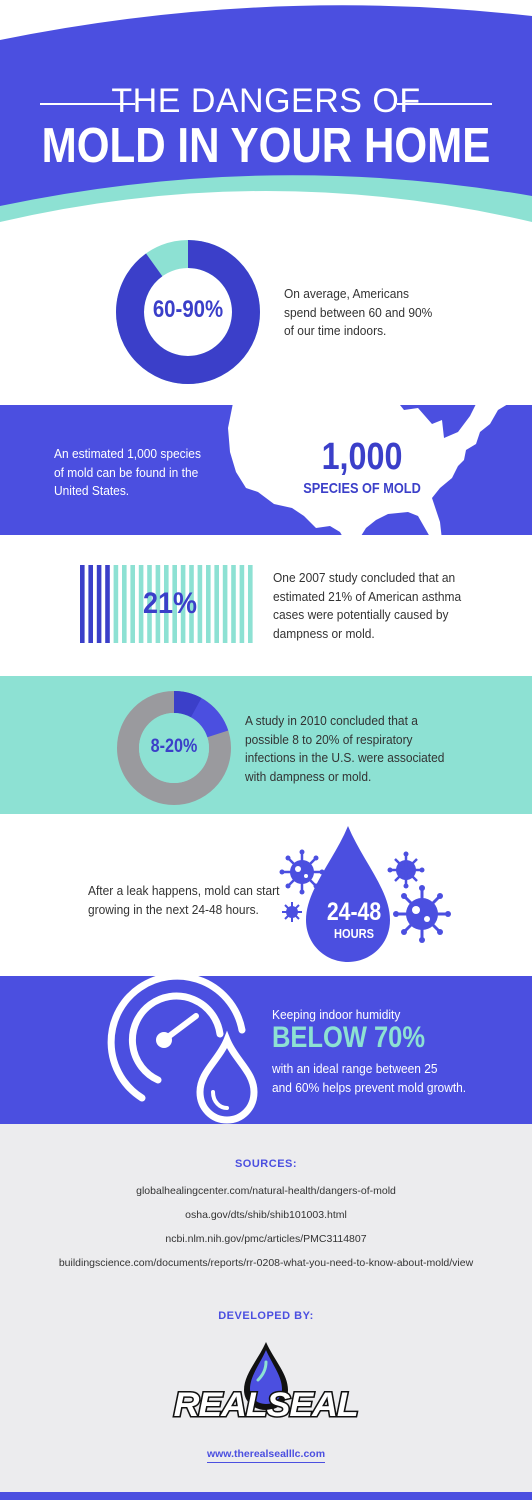  What do you see at coordinates (173, 909) in the screenshot?
I see `text-line: growing in the next 24-48 hours.` at bounding box center [173, 909].